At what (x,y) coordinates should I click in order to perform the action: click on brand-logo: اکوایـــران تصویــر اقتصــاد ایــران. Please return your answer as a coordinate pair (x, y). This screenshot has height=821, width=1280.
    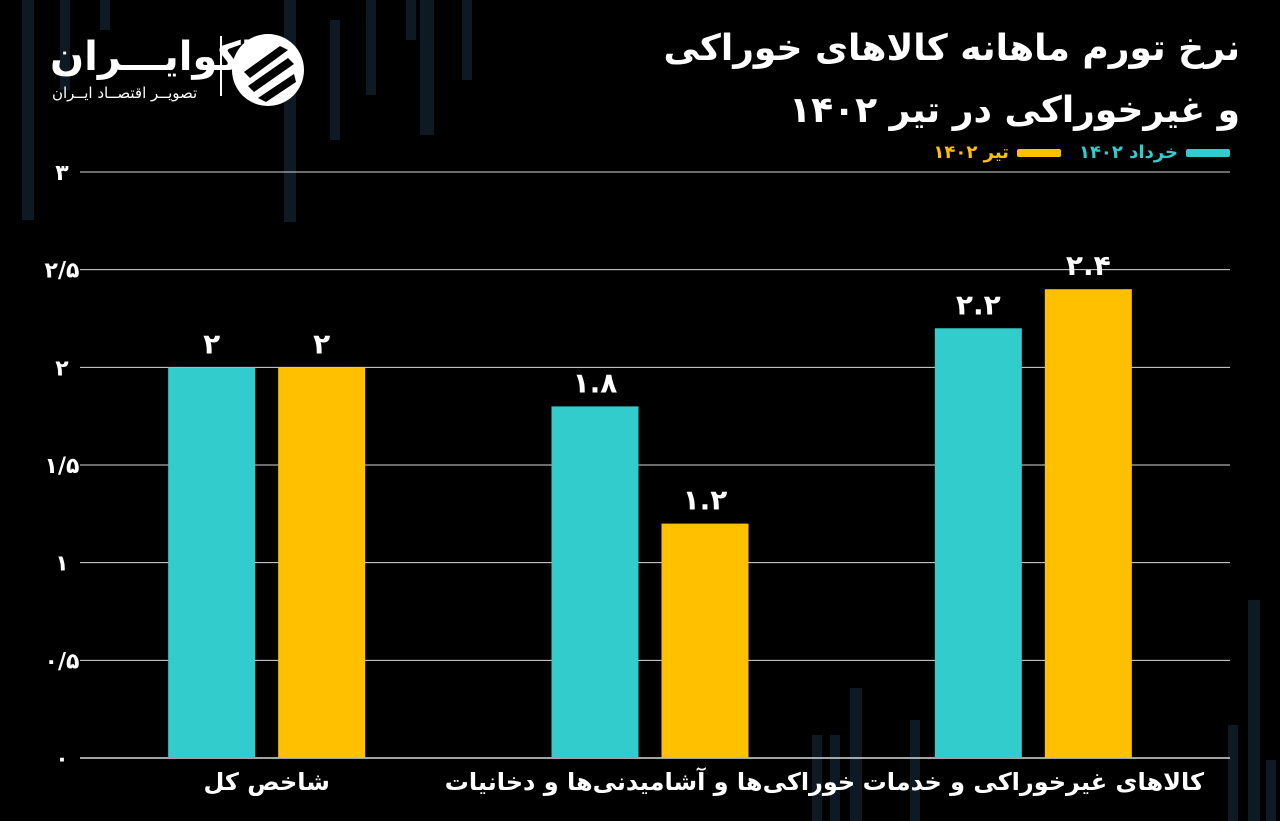
    Looking at the image, I should click on (180, 71).